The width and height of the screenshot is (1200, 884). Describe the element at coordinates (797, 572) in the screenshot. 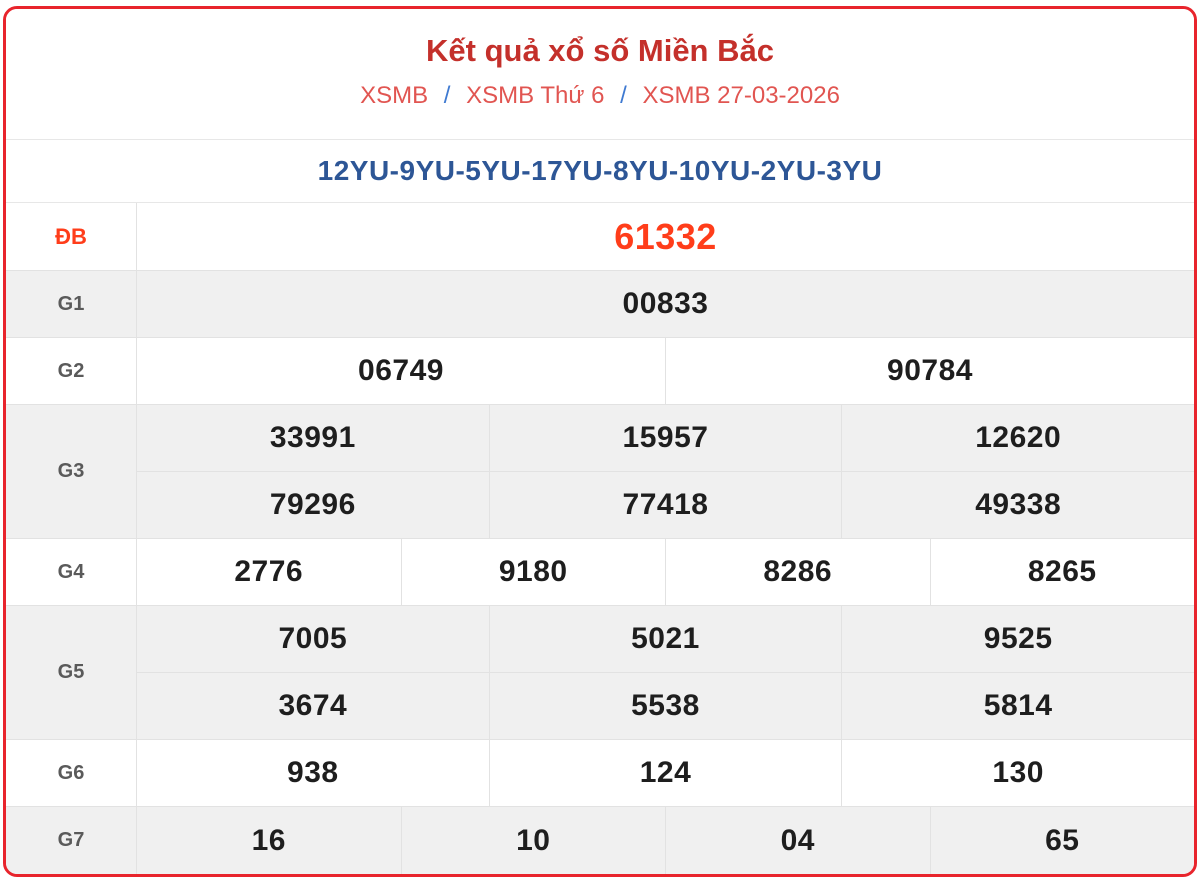

I see `prize-value: 8286` at that location.